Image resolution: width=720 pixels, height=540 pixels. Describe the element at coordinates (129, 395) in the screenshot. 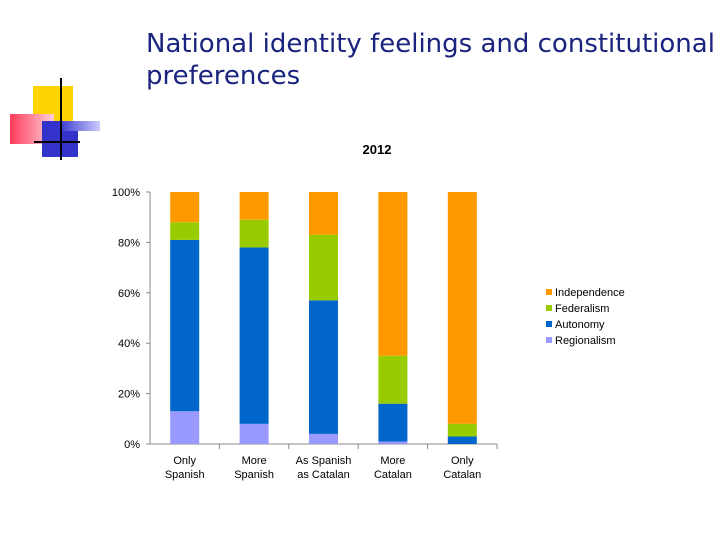

I see `y-tick-label: 20%` at that location.